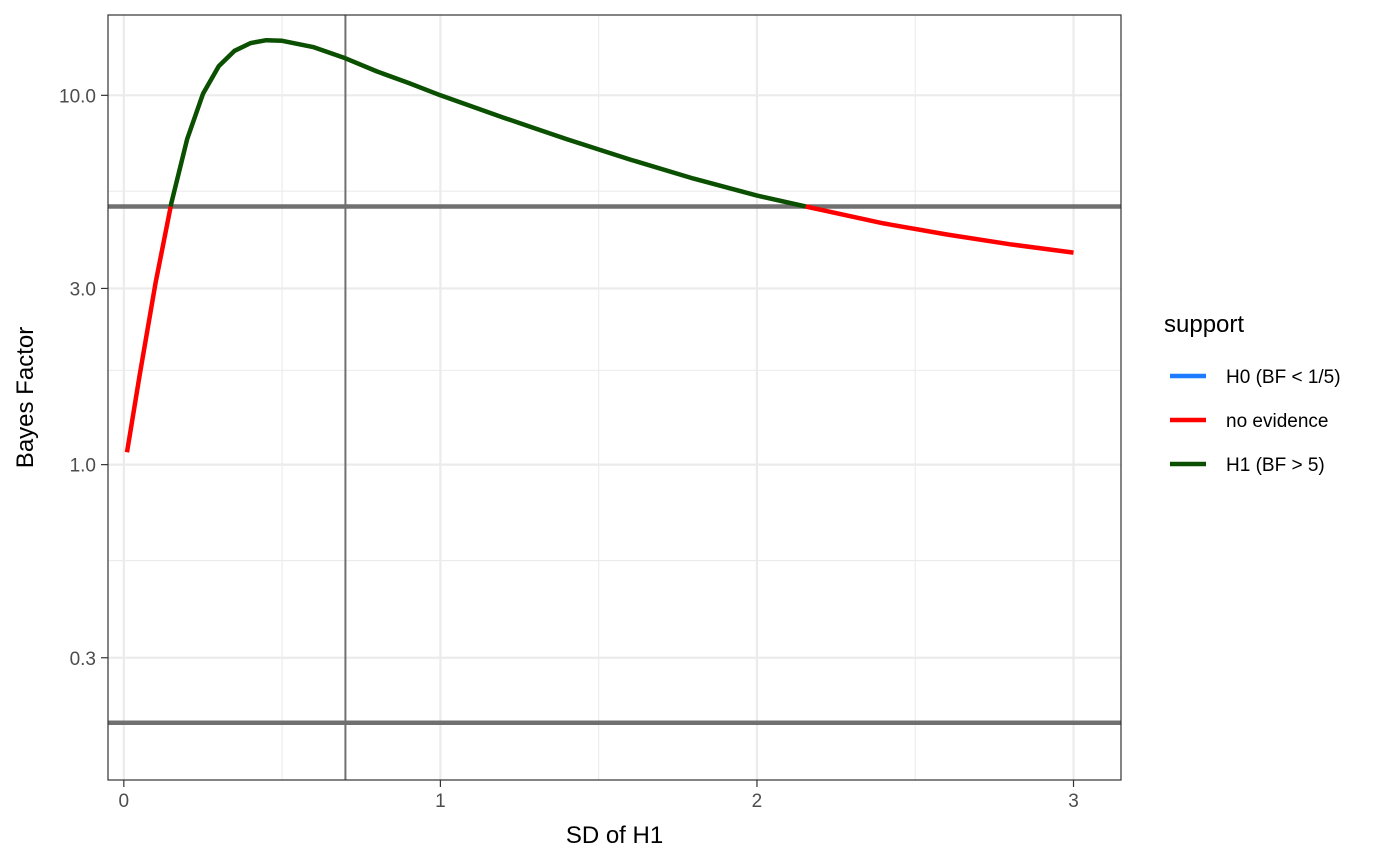 The width and height of the screenshot is (1400, 866). I want to click on legend-label: H0 (BF < 1/5), so click(1283, 377).